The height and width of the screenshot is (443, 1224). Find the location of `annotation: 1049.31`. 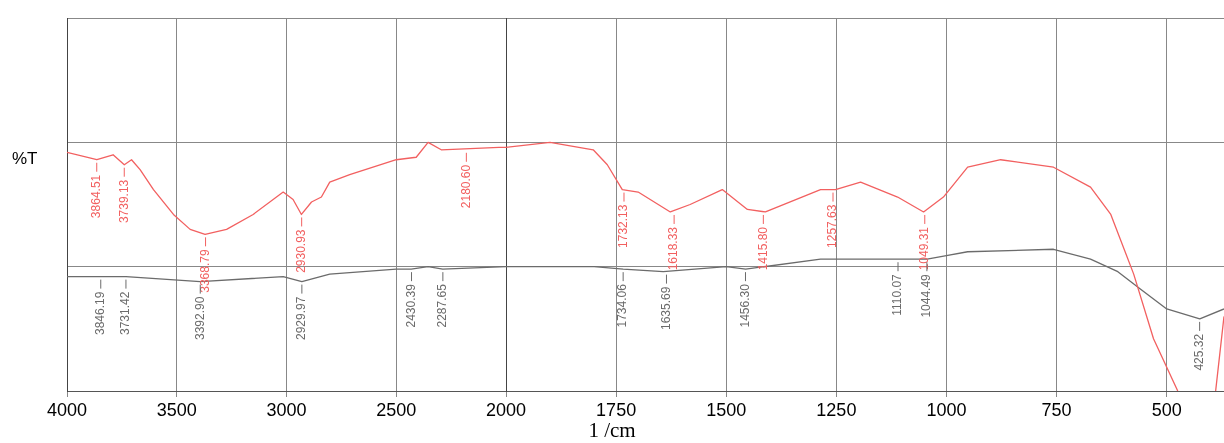

annotation: 1049.31 is located at coordinates (924, 248).